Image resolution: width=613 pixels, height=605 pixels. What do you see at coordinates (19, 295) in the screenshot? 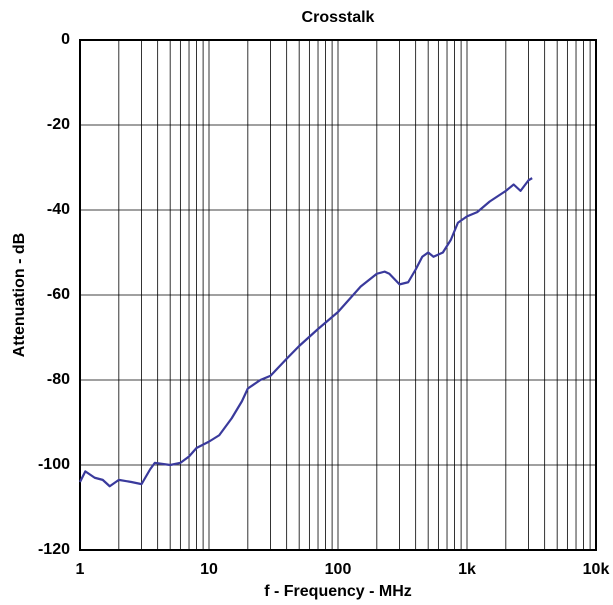
I see `y-axis-label: Attenuation - dB` at bounding box center [19, 295].